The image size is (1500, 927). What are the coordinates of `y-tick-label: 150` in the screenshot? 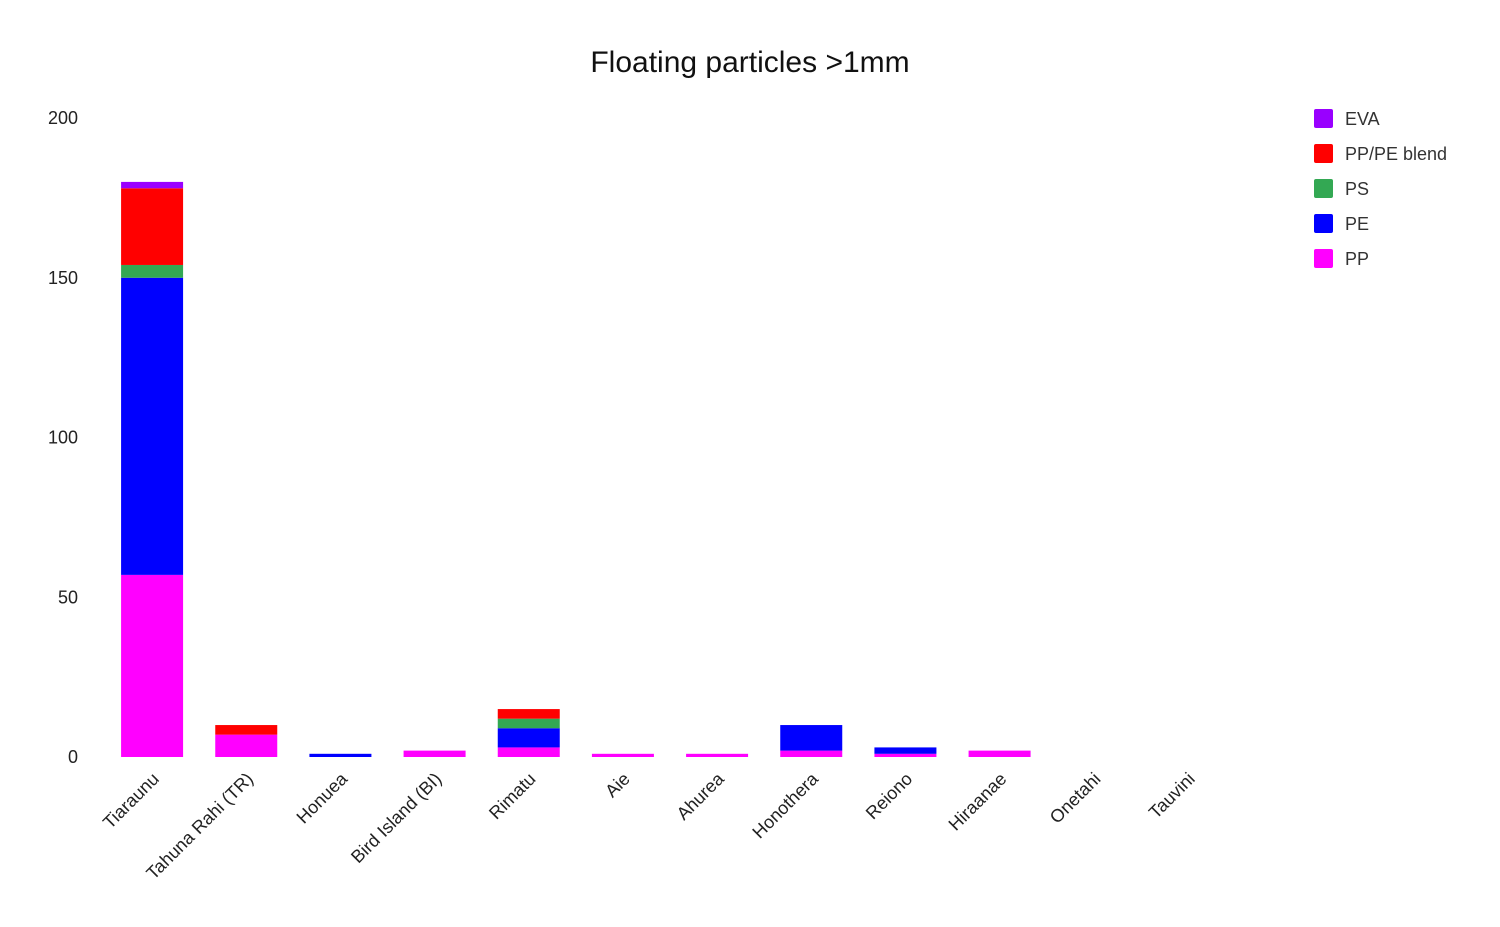 It's located at (63, 278).